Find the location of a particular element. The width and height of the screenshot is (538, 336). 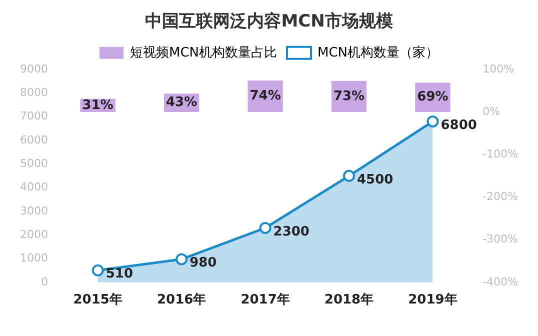

y-tick-label: 5000 is located at coordinates (34, 163).